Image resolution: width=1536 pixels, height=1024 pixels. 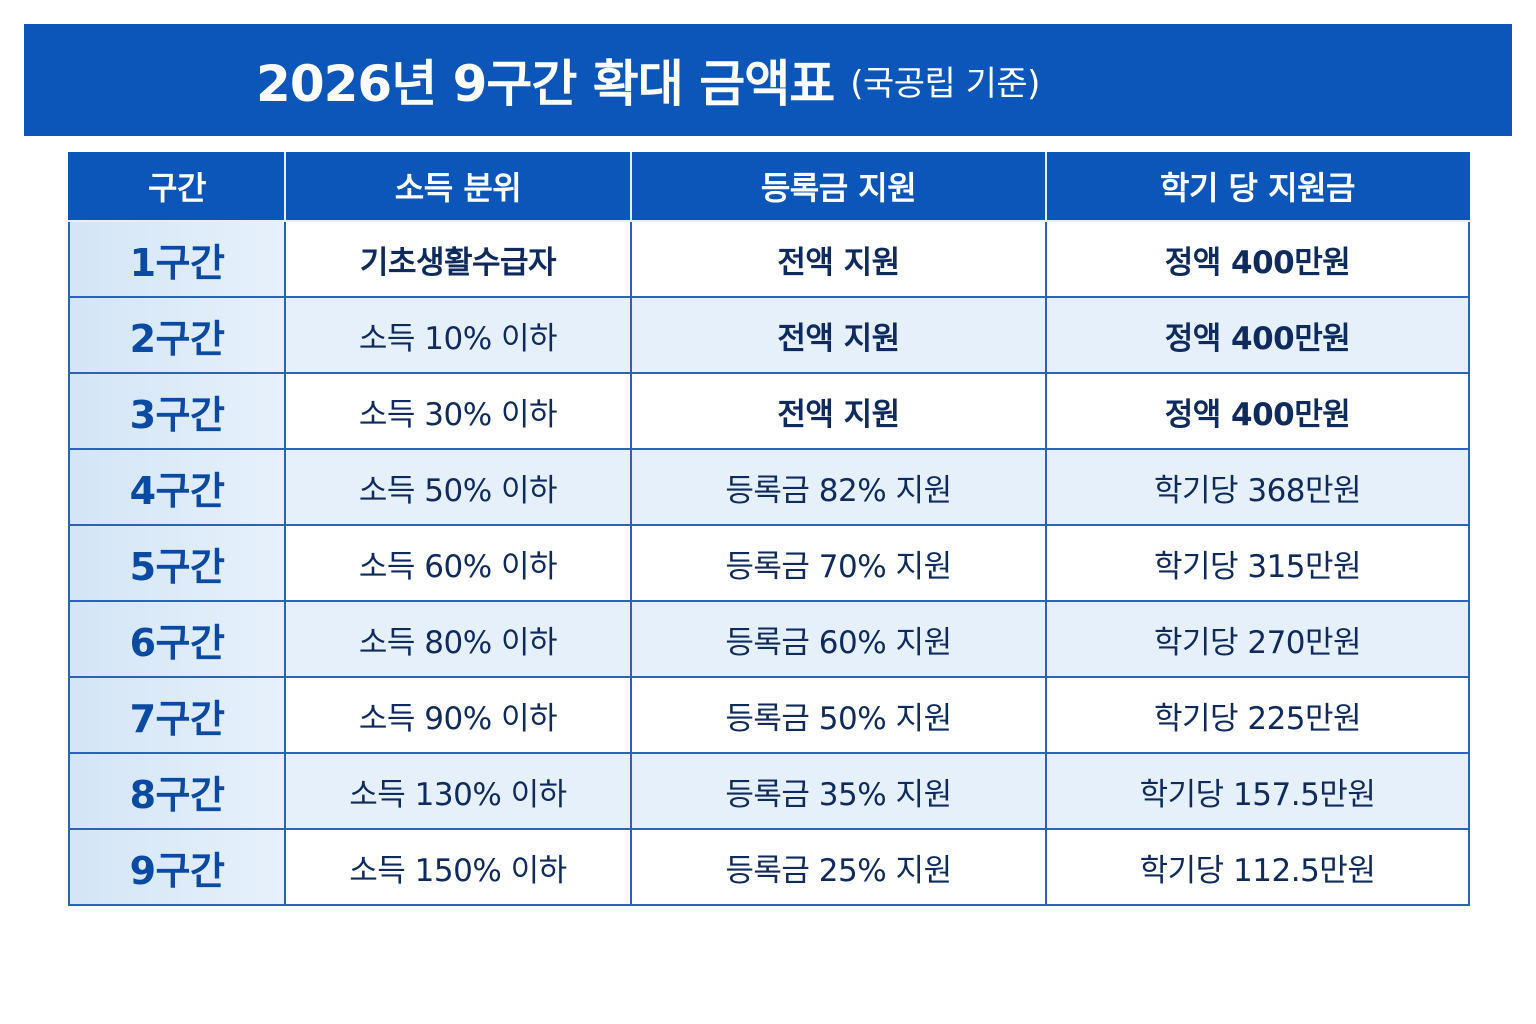 What do you see at coordinates (1257, 715) in the screenshot?
I see `amount-cell: 학기당 225만원` at bounding box center [1257, 715].